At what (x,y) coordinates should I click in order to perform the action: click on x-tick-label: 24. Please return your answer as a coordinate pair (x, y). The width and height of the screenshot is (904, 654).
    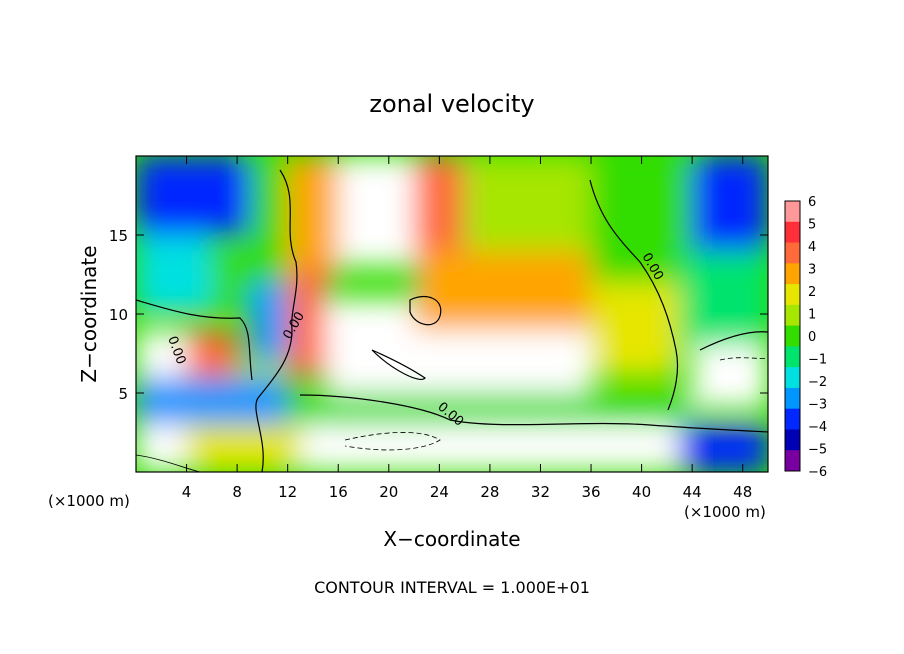
    Looking at the image, I should click on (439, 492).